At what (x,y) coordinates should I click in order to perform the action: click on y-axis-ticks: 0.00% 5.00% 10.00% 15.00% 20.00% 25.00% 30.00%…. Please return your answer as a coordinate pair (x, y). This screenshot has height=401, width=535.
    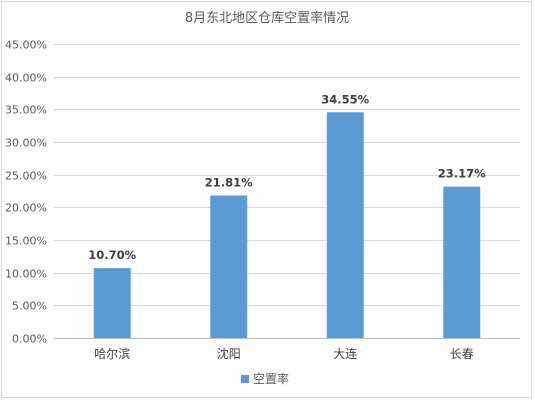
    Looking at the image, I should click on (26, 192).